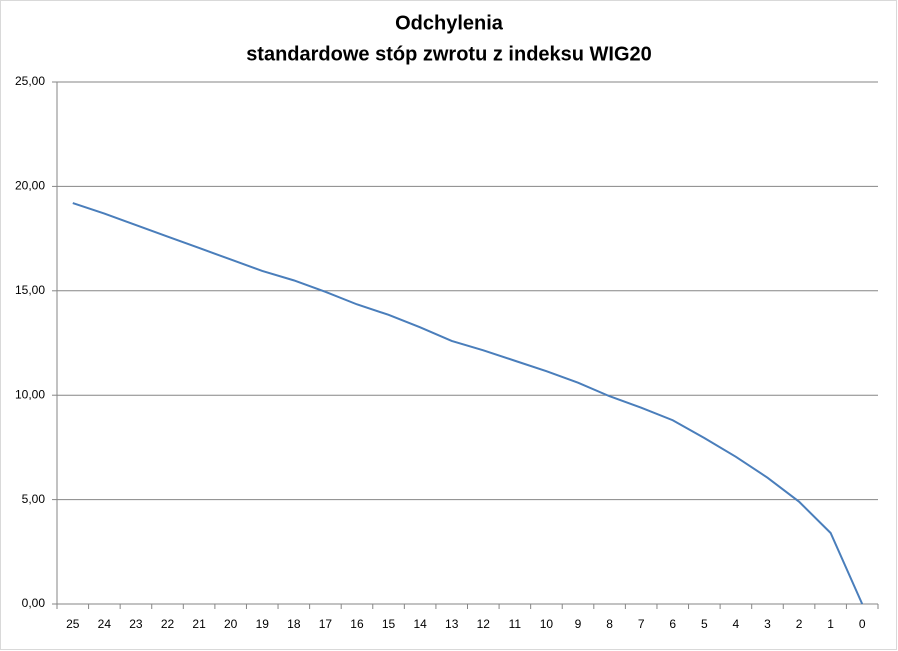 This screenshot has width=898, height=651. What do you see at coordinates (767, 624) in the screenshot?
I see `x-tick-label: 3` at bounding box center [767, 624].